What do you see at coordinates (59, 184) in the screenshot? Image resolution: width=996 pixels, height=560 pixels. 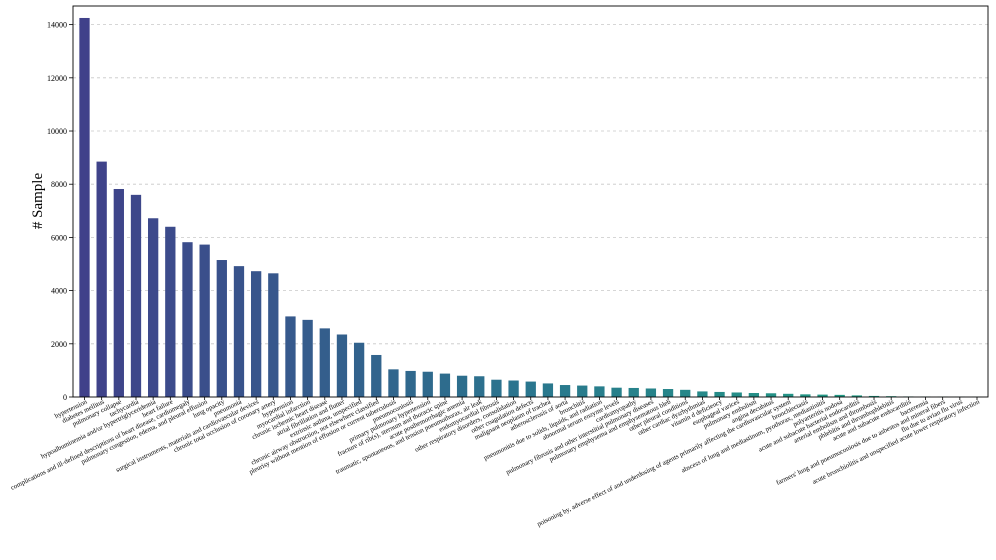 I see `y-tick-label: 8000` at bounding box center [59, 184].